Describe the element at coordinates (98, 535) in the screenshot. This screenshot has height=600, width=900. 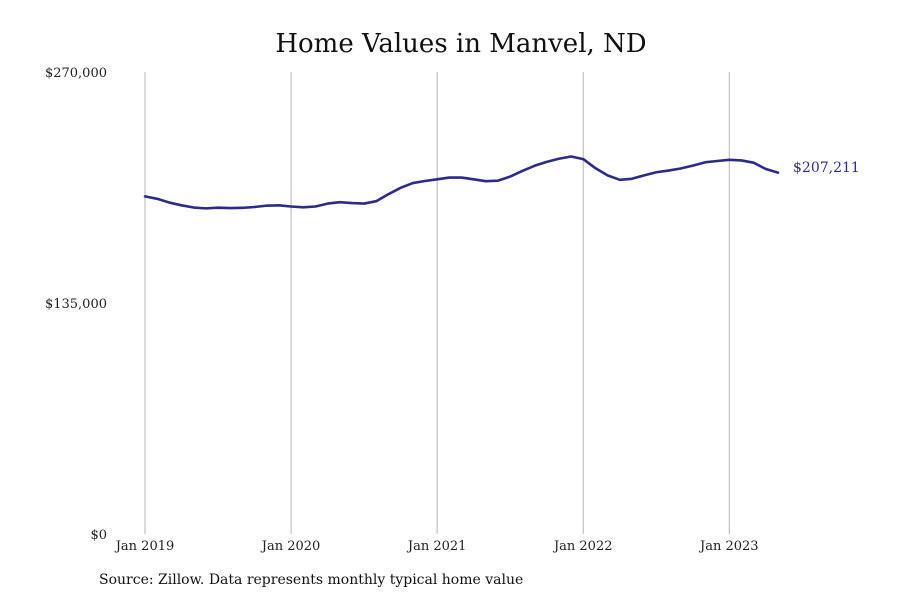
I see `y-tick-label: $0` at that location.